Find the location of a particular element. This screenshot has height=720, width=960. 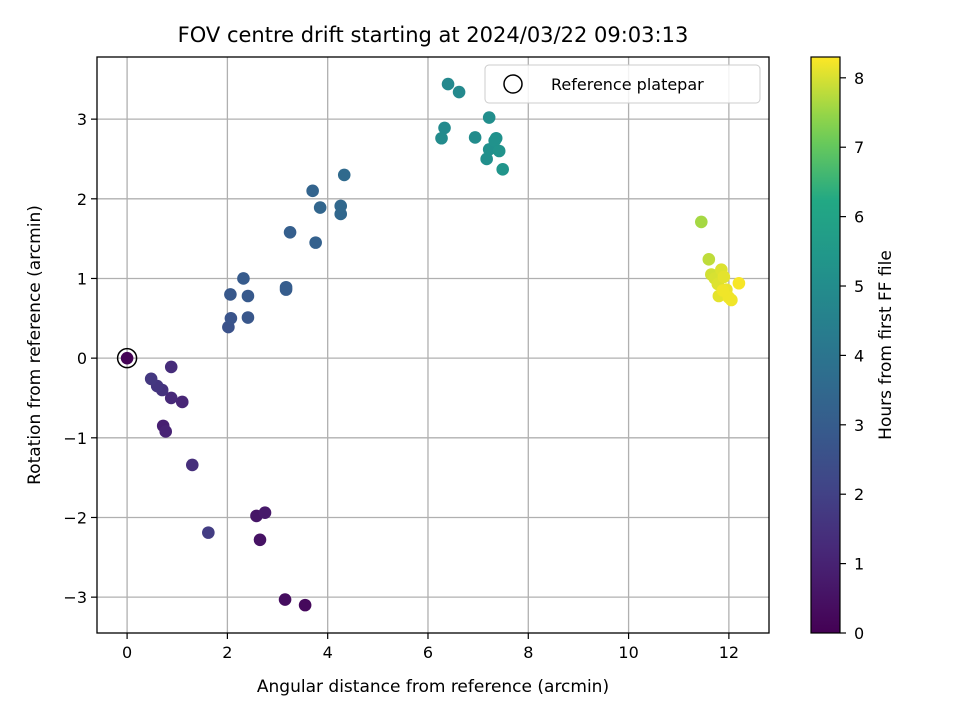

reference-platepar-marker is located at coordinates (127, 358).